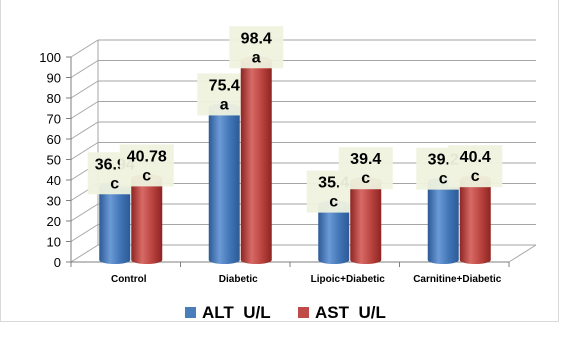 The width and height of the screenshot is (561, 338). Describe the element at coordinates (54, 242) in the screenshot. I see `y-tick-label: 10` at that location.